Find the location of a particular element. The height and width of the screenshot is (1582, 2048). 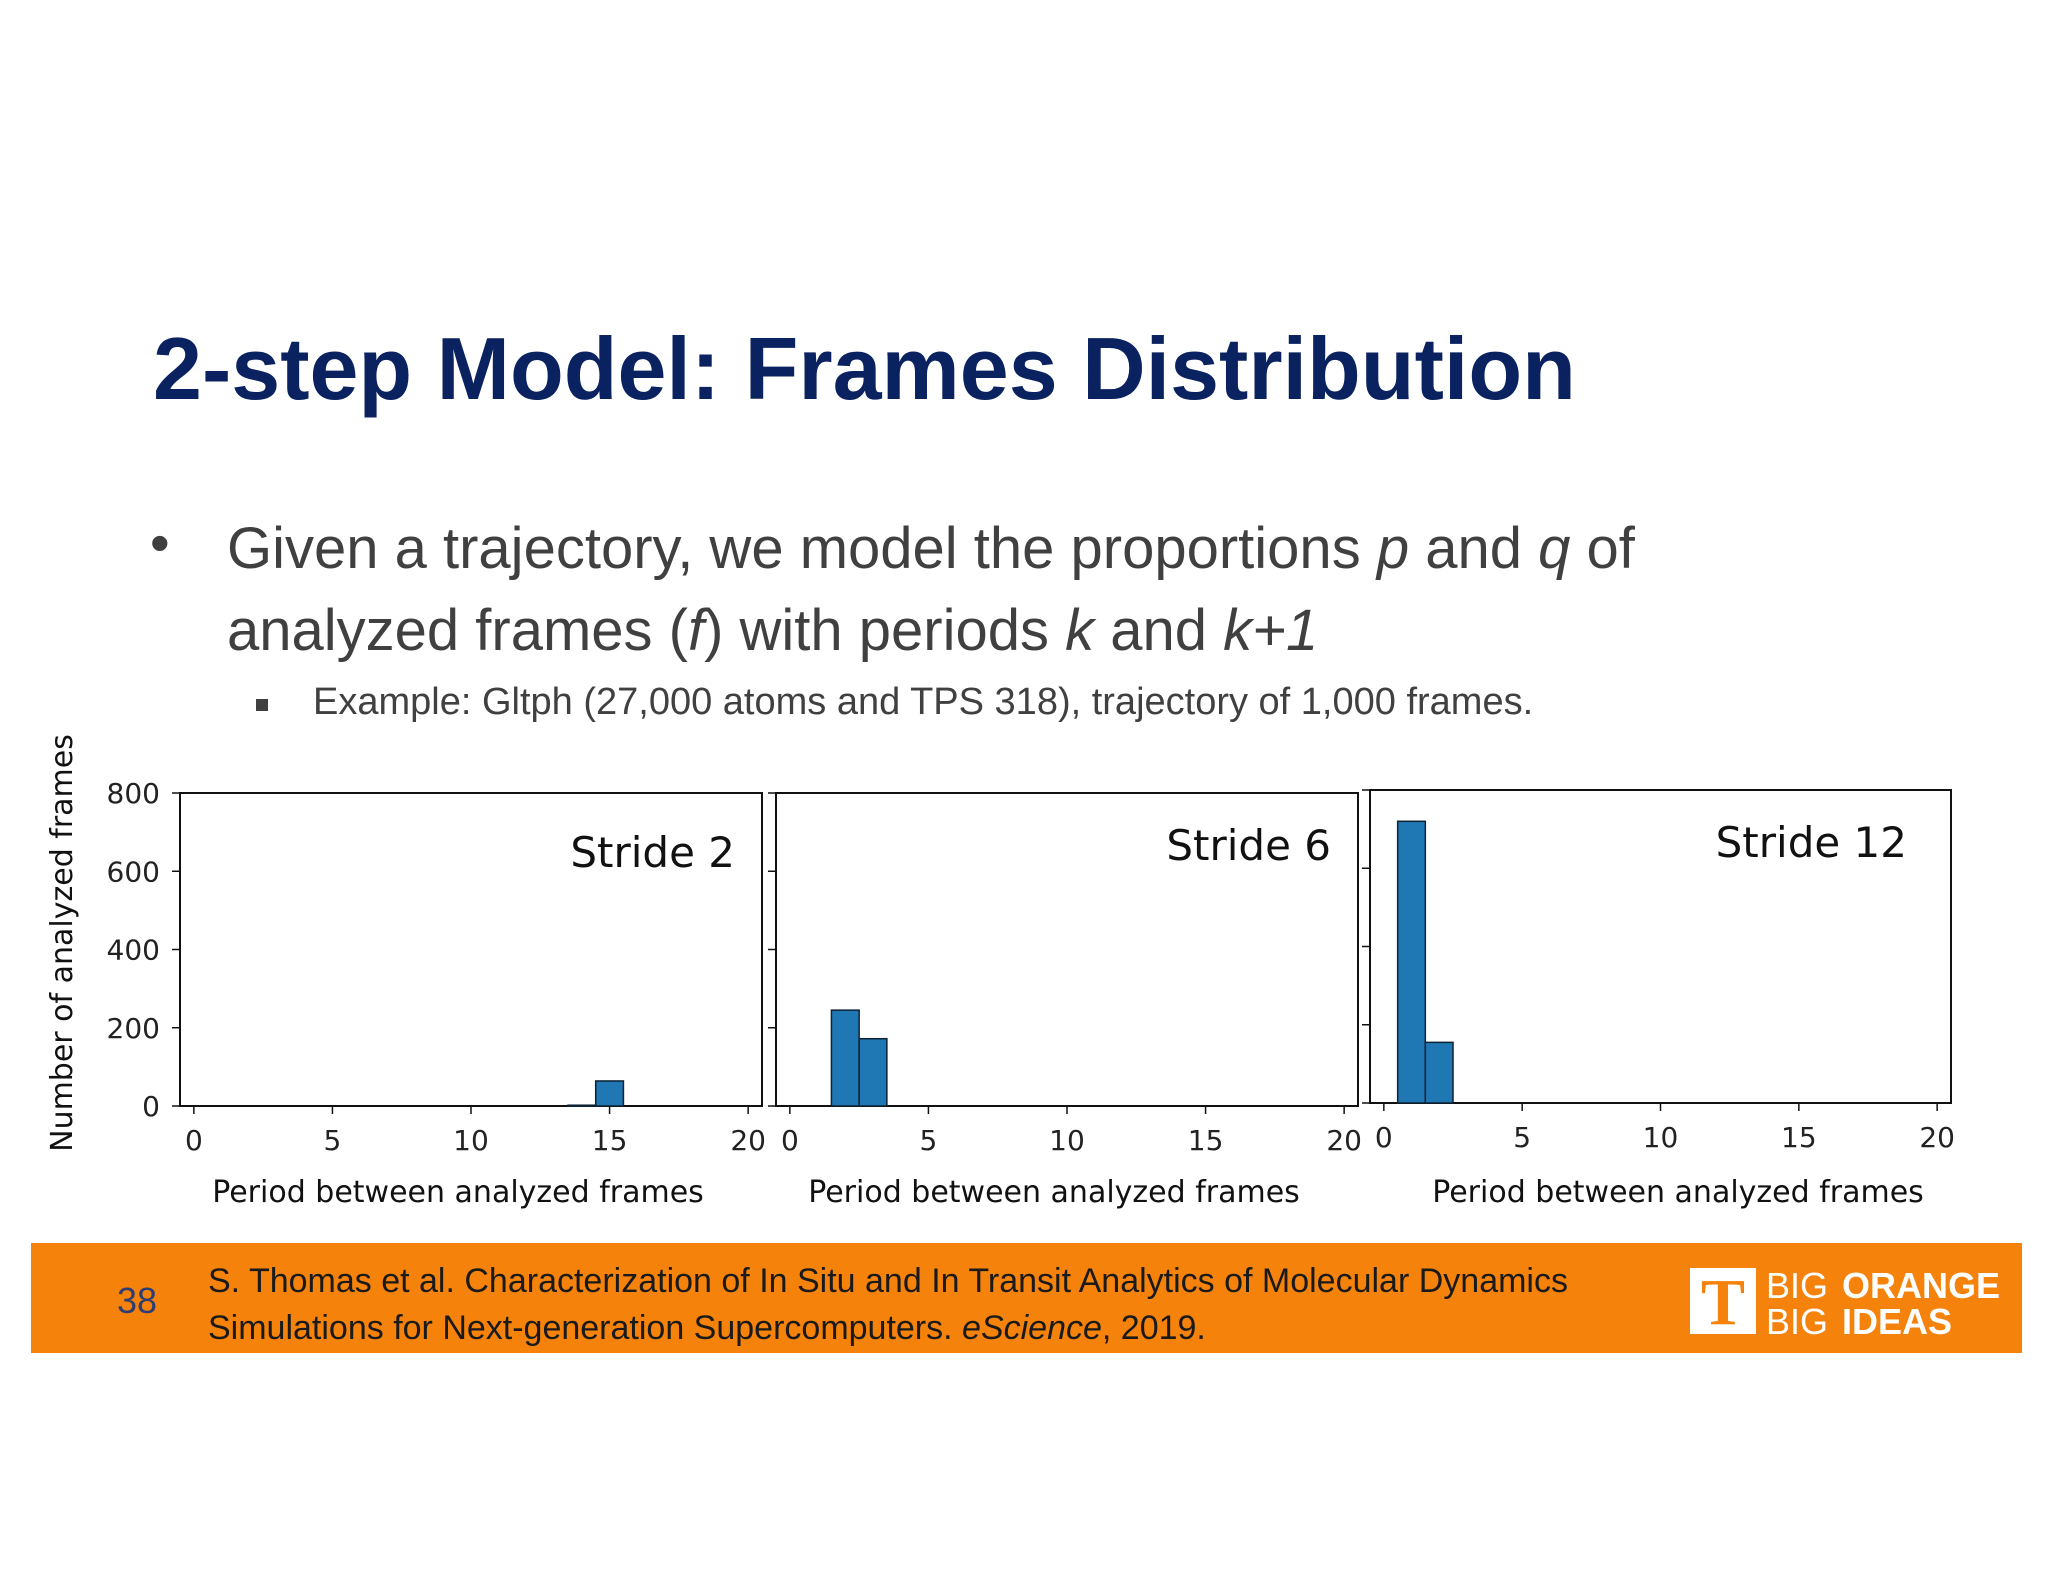

bullet-text-part: ) with periods is located at coordinates (885, 630).